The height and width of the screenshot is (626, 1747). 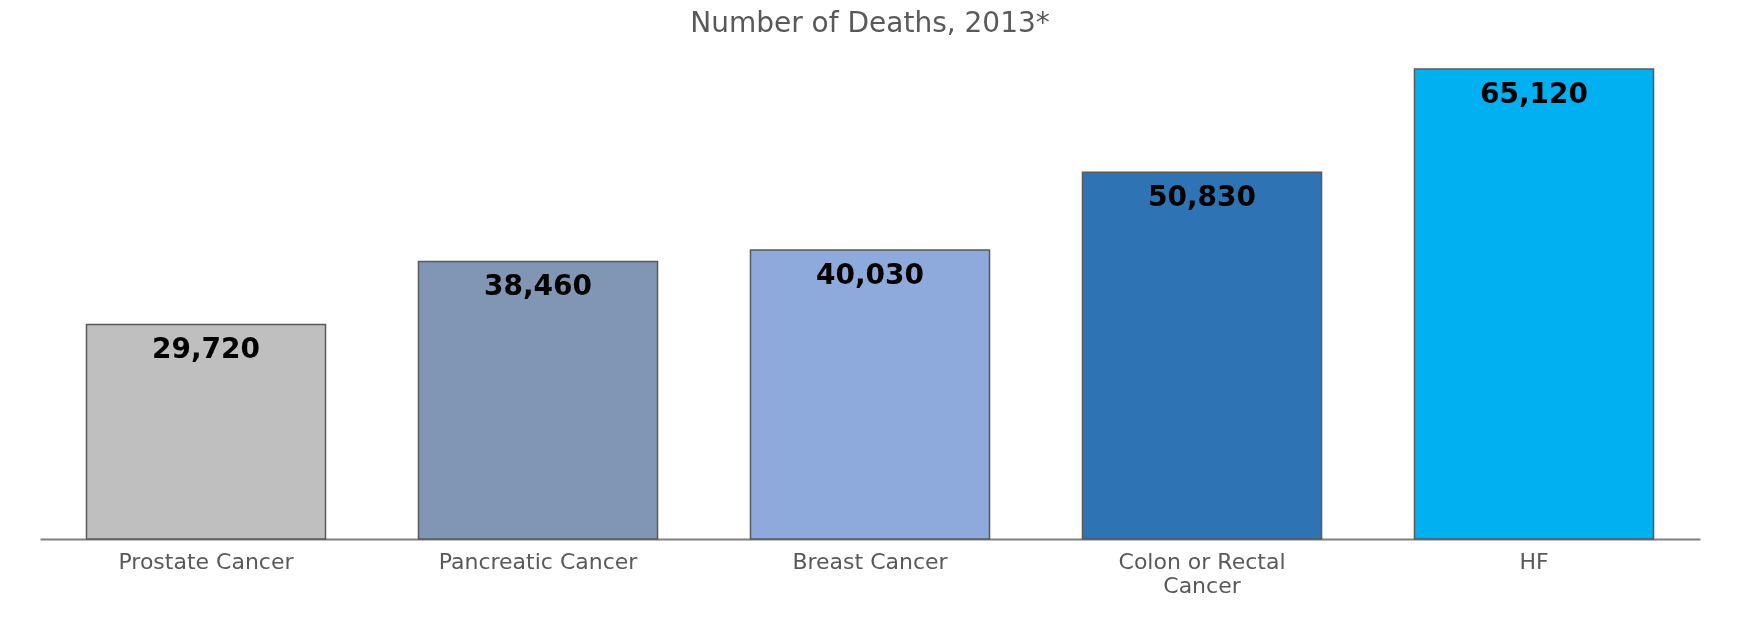 I want to click on x-tick-label: HF, so click(x=1534, y=561).